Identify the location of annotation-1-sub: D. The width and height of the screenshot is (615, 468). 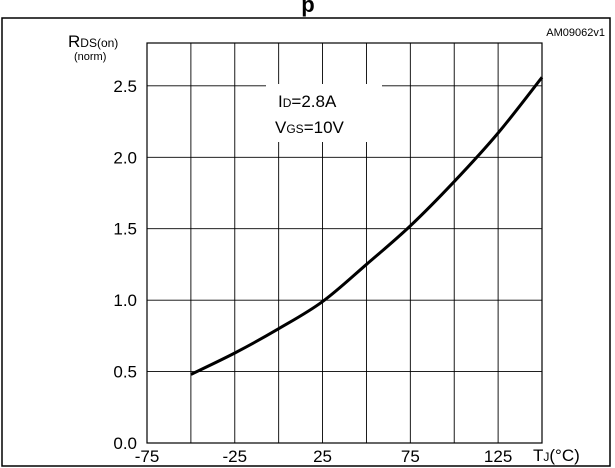
(287, 103).